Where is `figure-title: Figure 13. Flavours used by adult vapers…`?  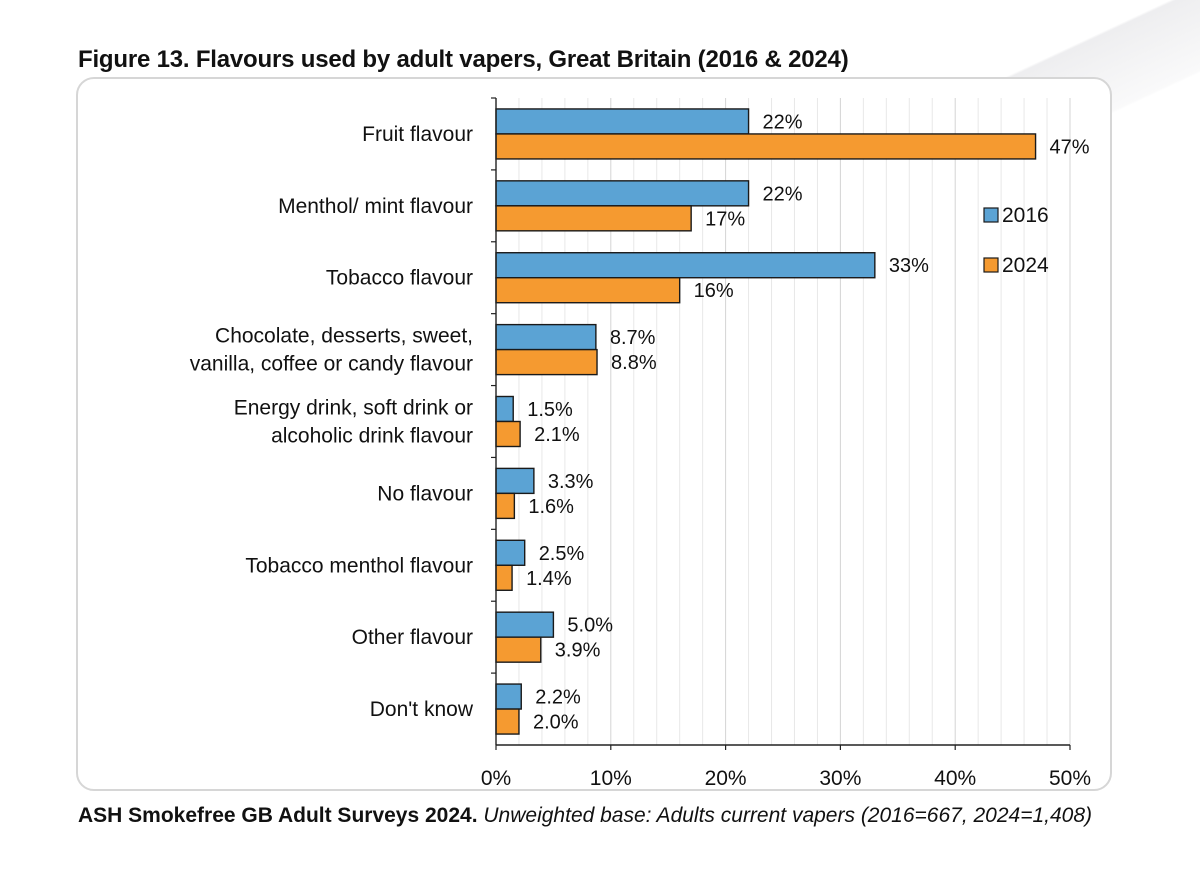 figure-title: Figure 13. Flavours used by adult vapers… is located at coordinates (463, 59).